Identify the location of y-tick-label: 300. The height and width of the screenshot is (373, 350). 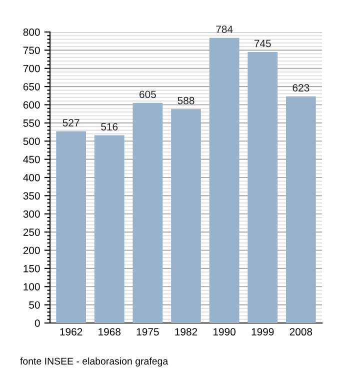
(31, 214).